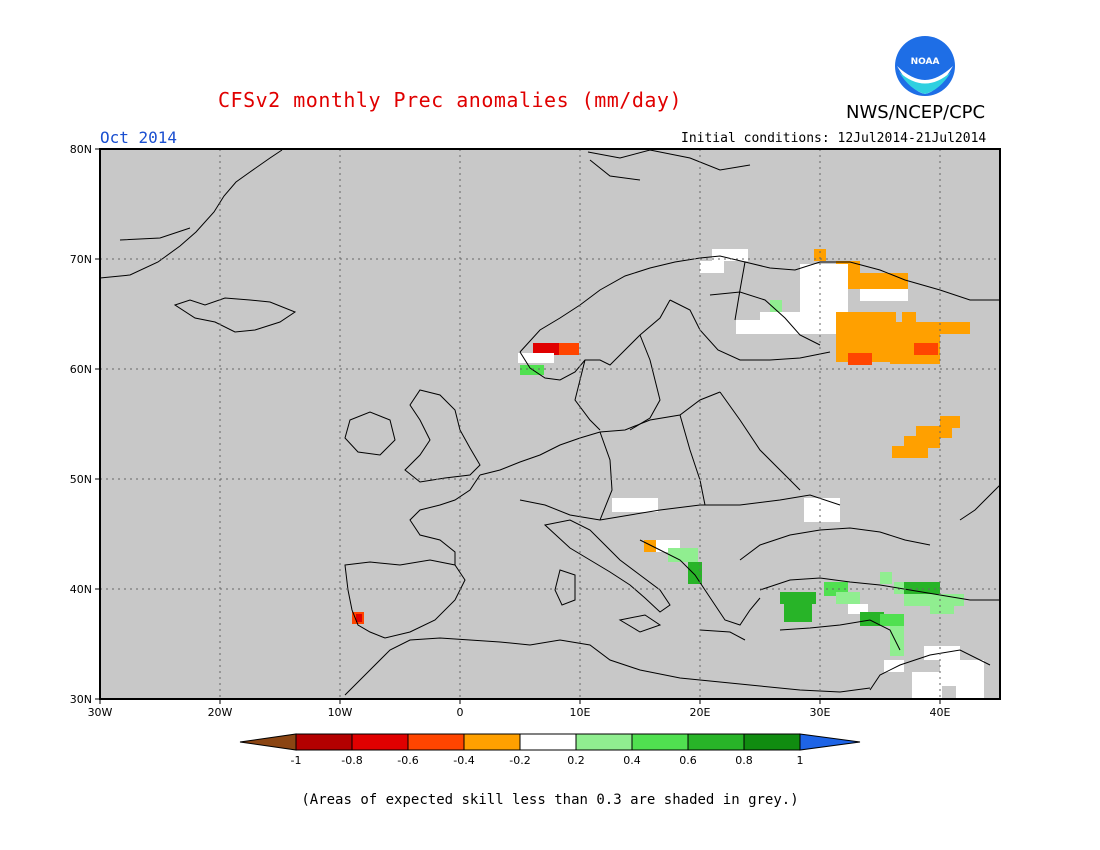 The image size is (1100, 850). What do you see at coordinates (916, 112) in the screenshot?
I see `organization-label: NWS/NCEP/CPC` at bounding box center [916, 112].